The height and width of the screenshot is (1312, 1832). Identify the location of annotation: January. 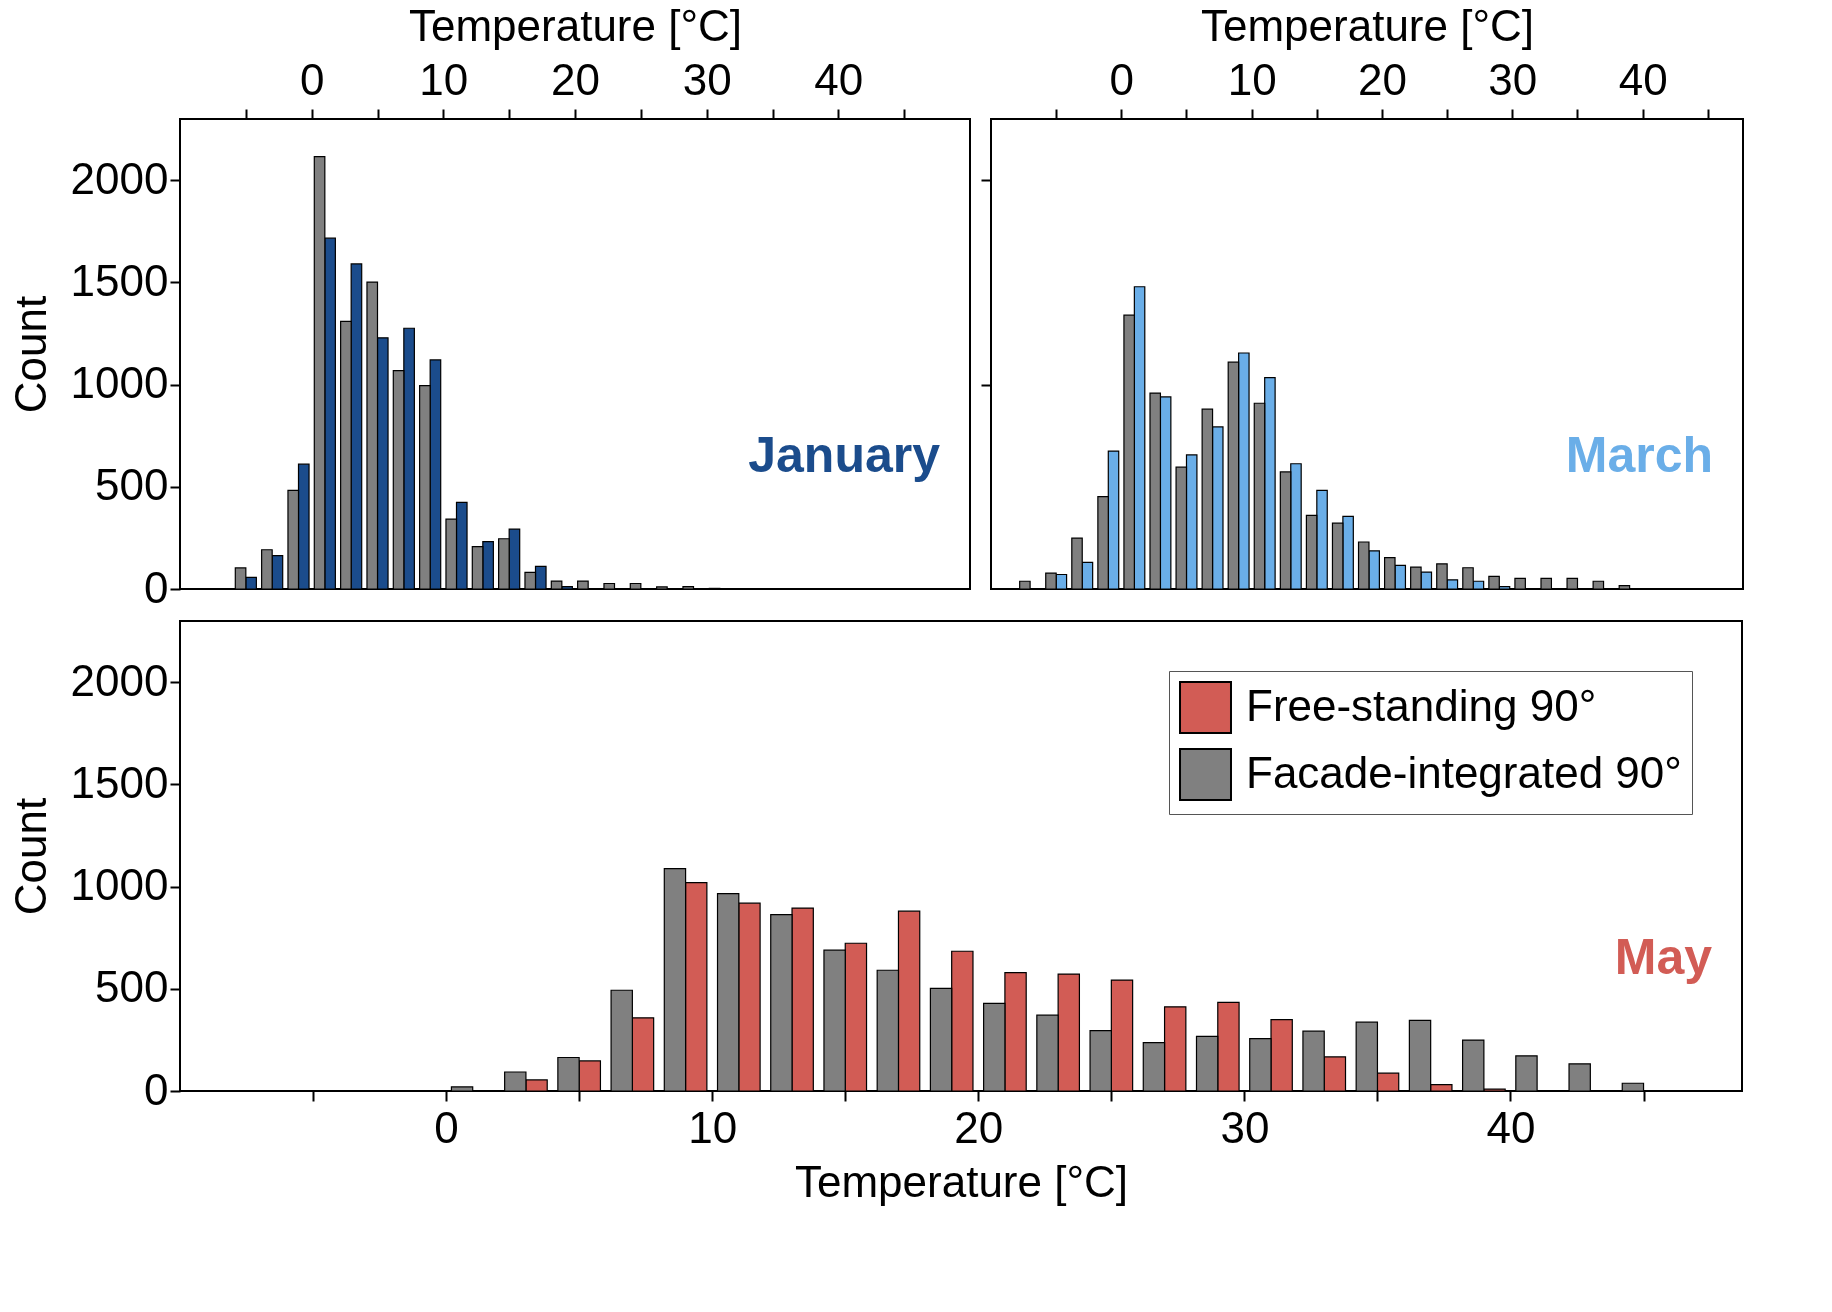
(844, 455).